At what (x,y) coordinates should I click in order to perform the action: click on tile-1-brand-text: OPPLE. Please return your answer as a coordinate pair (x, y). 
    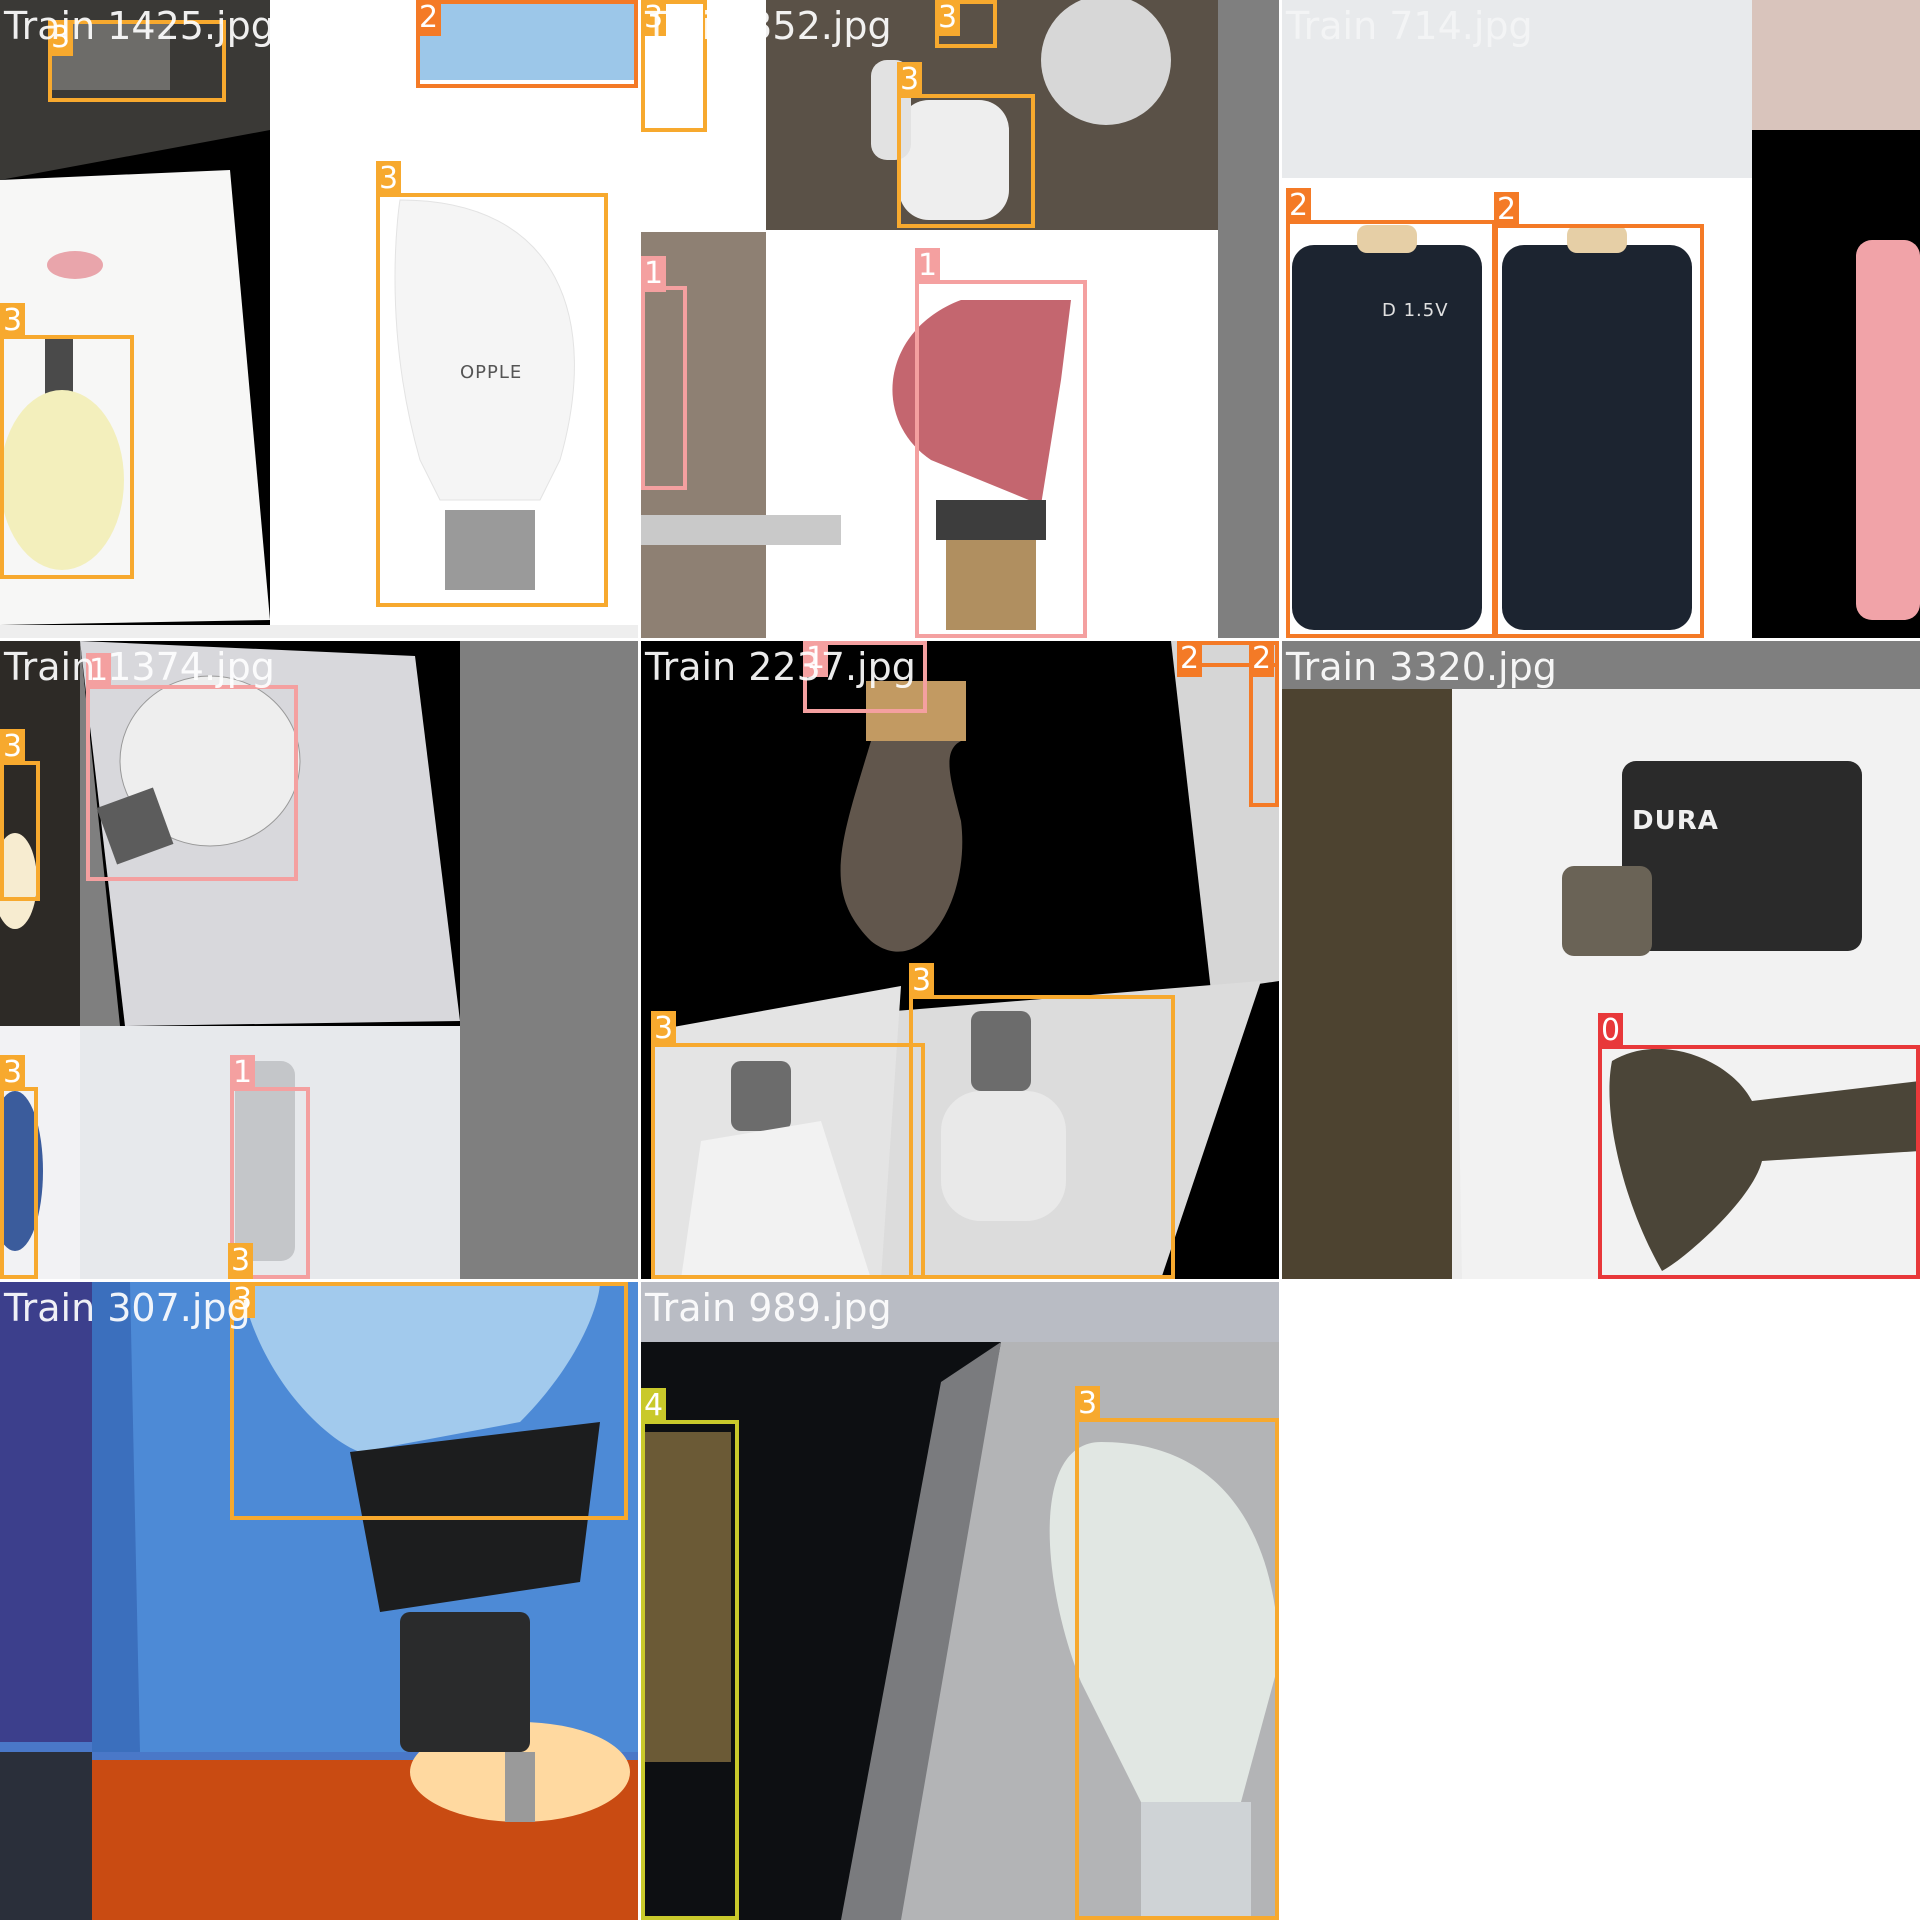
    Looking at the image, I should click on (491, 372).